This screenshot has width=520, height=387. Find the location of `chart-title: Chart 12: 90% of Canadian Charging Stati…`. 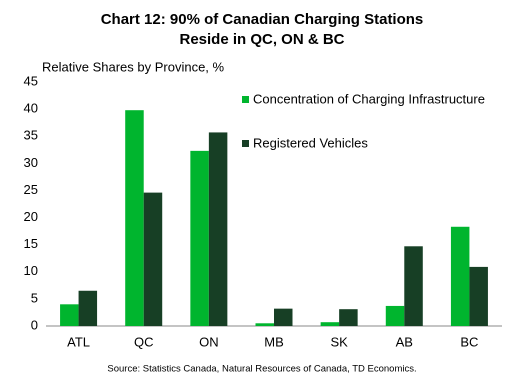

chart-title: Chart 12: 90% of Canadian Charging Stati… is located at coordinates (262, 19).